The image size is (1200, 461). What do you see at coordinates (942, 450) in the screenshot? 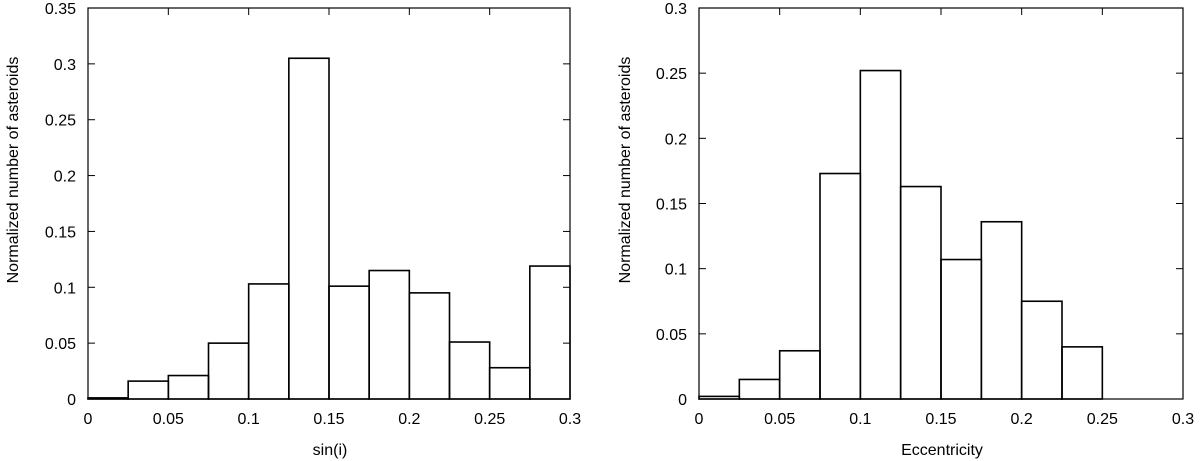
I see `x-axis-title: Eccentricity` at bounding box center [942, 450].